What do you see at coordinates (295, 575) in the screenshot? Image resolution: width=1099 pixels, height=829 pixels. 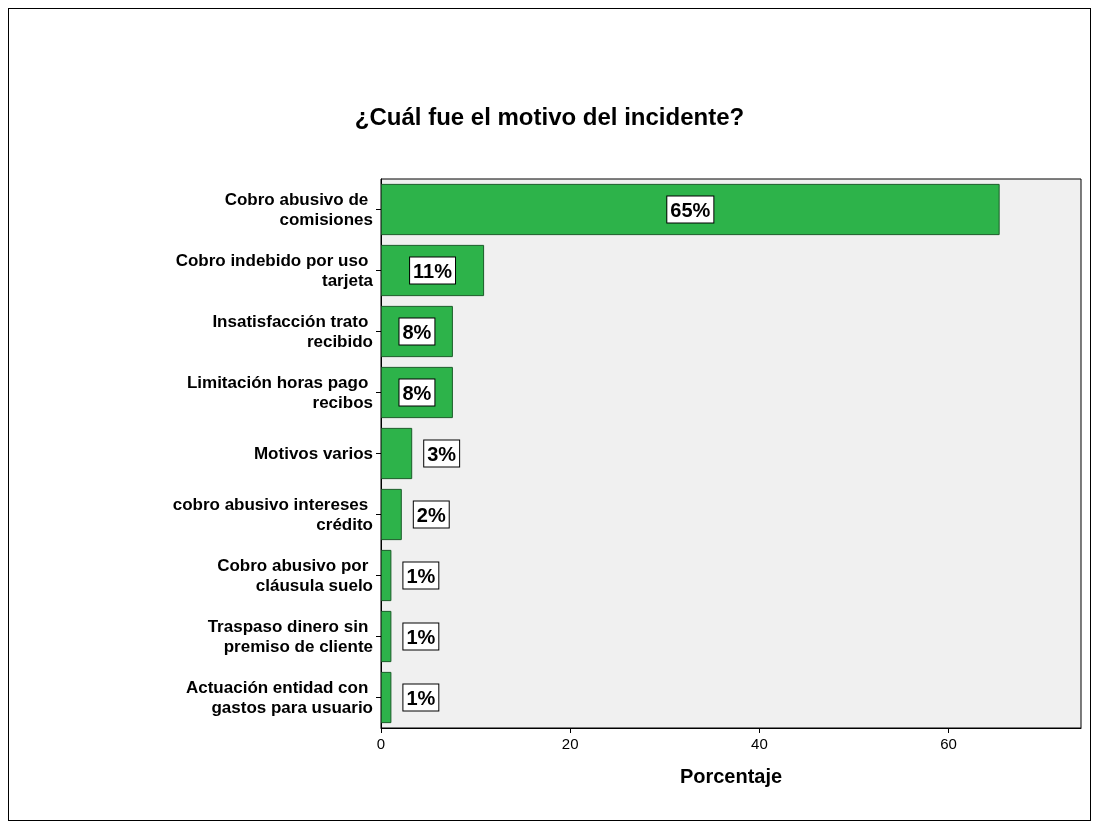 I see `y-tick-label: Cobro abusivo por cláusula suelo` at bounding box center [295, 575].